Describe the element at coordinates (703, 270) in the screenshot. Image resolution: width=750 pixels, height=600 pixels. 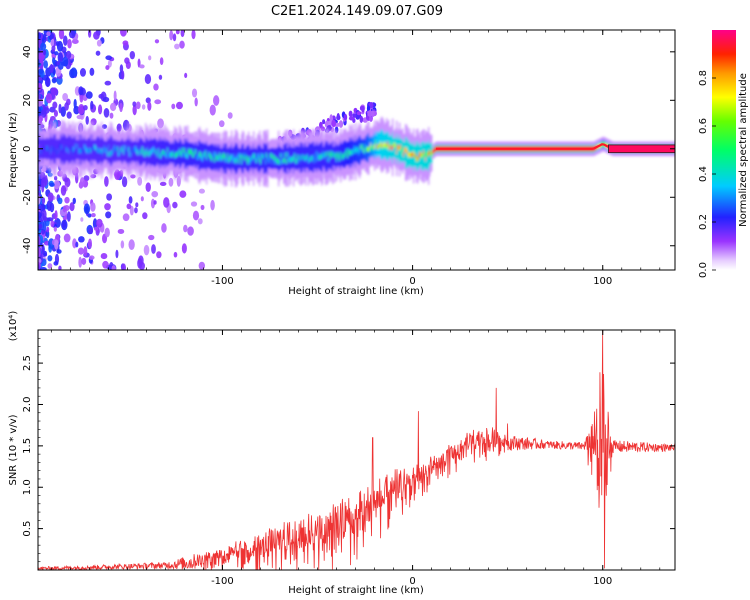
I see `colorbar-tick-label: 0.0` at that location.